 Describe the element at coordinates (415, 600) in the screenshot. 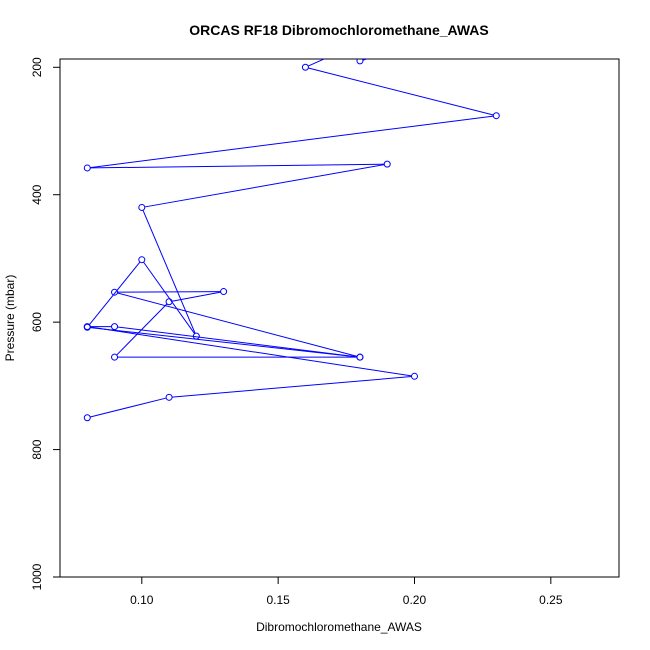

I see `x-tick-label: 0.20` at that location.